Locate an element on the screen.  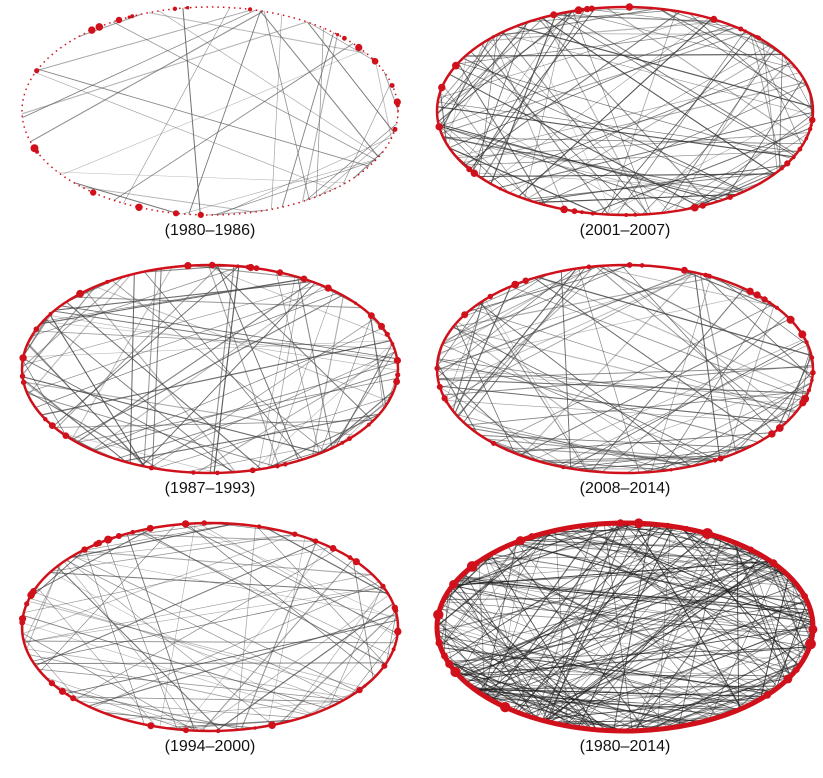
circular-network-graph is located at coordinates (625, 368).